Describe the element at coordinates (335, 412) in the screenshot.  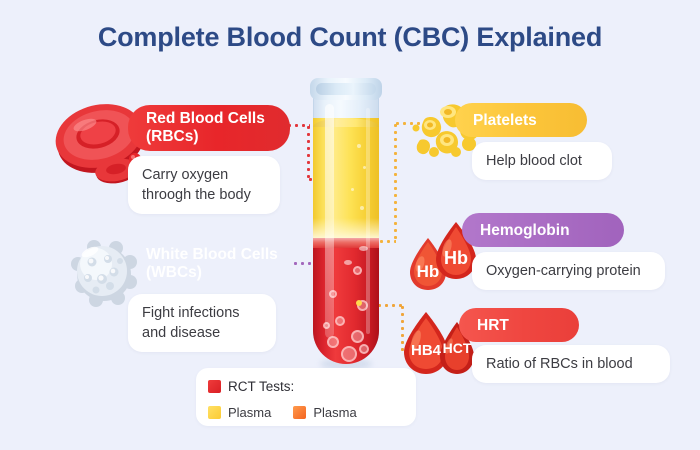
I see `legend-label-plasma-orange: Plasma` at that location.